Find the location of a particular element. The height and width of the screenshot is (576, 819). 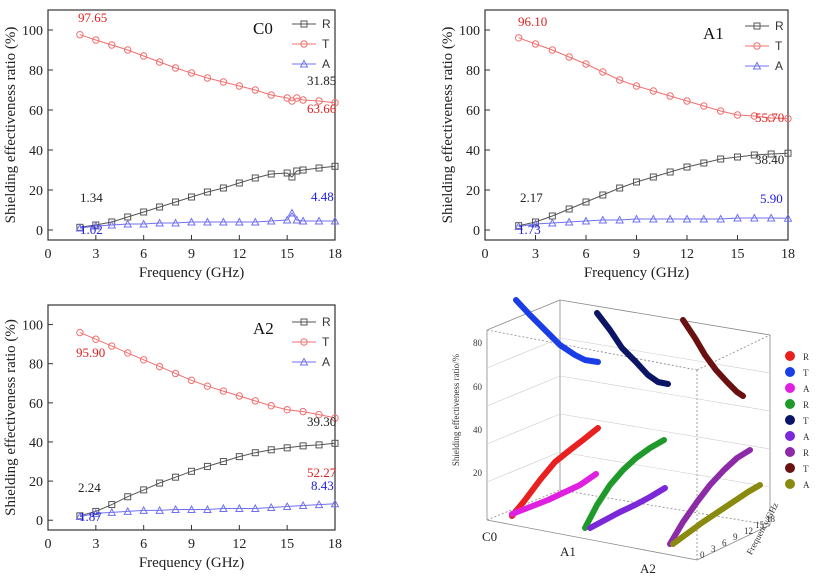

legend-label-3d: A is located at coordinates (806, 389).